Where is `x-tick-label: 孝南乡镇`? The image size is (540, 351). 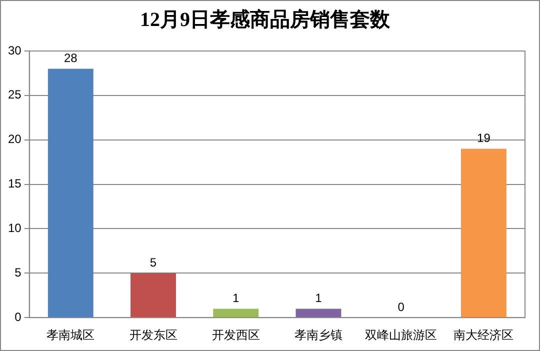
x-tick-label: 孝南乡镇 is located at coordinates (318, 335).